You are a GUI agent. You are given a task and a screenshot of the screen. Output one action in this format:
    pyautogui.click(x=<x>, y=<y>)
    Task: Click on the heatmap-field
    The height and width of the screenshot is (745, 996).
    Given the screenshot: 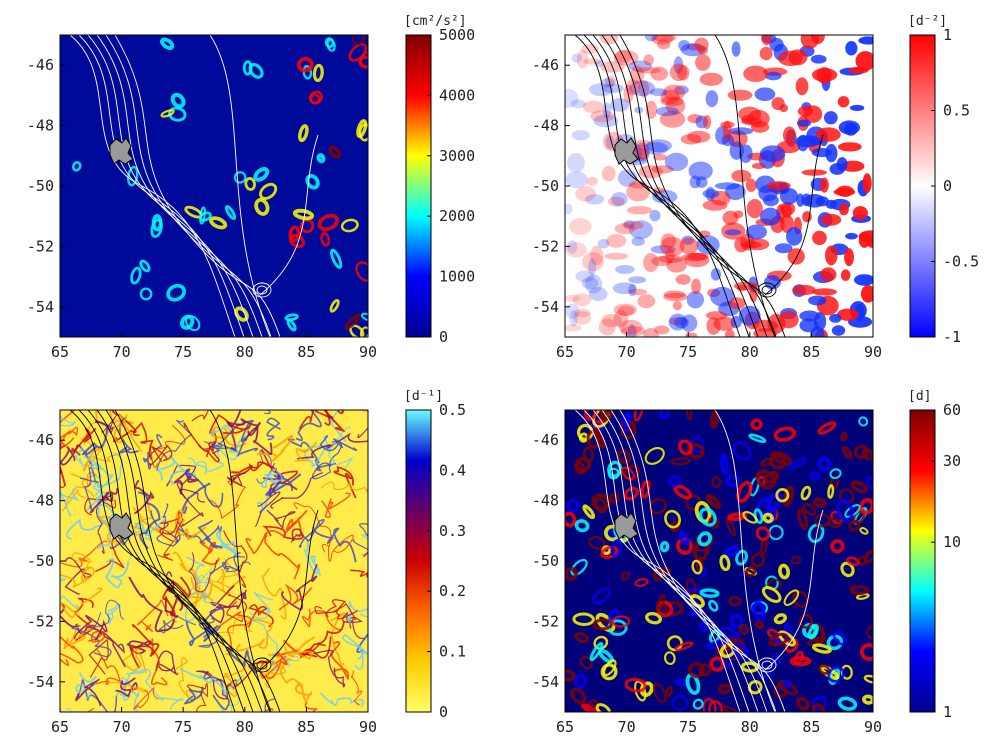 What is the action you would take?
    pyautogui.click(x=719, y=561)
    